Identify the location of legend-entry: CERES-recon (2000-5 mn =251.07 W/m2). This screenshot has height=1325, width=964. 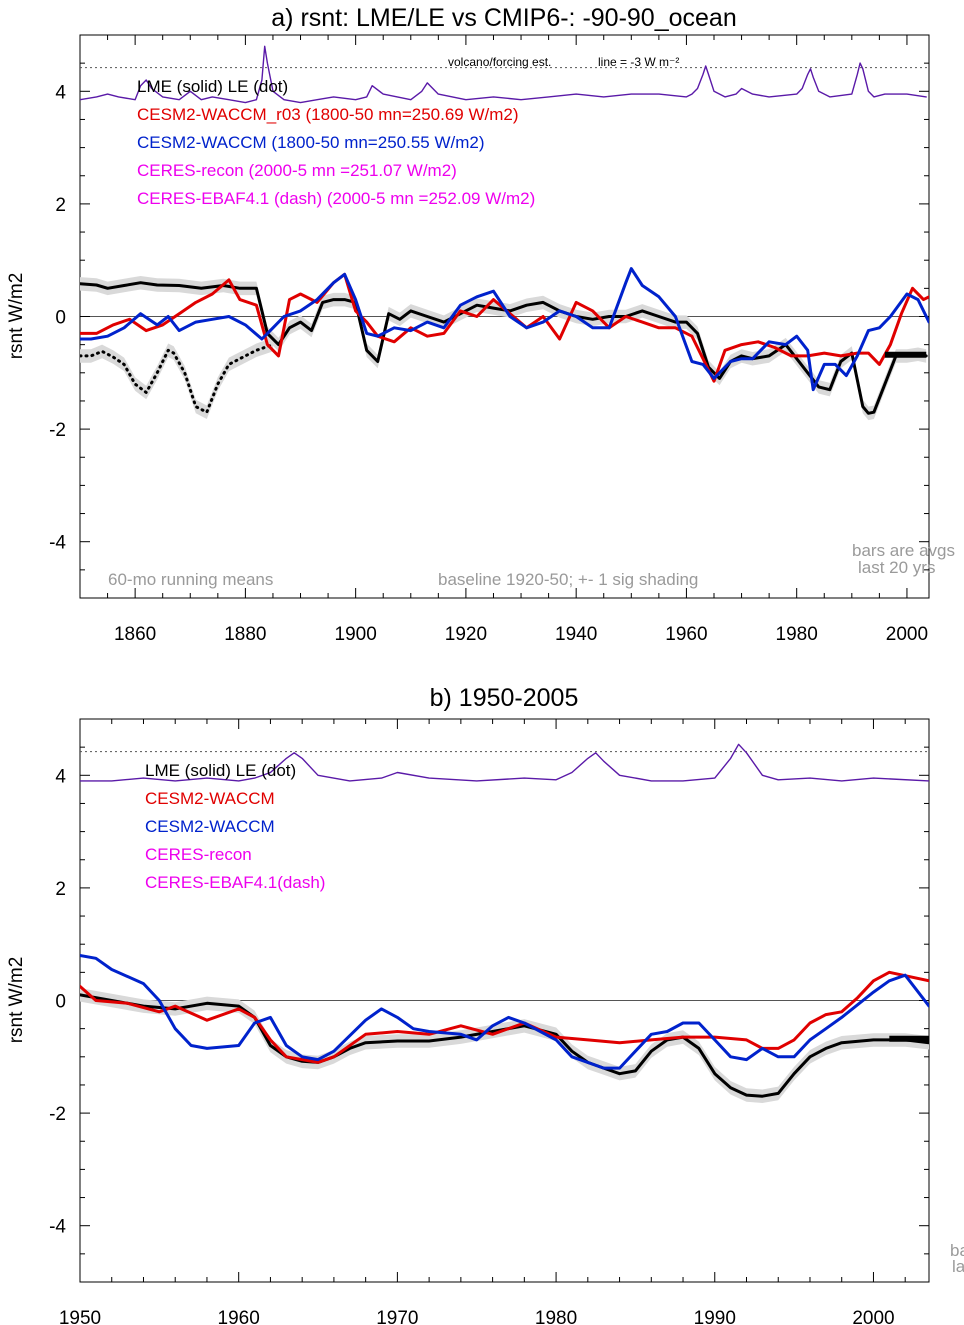
(297, 170).